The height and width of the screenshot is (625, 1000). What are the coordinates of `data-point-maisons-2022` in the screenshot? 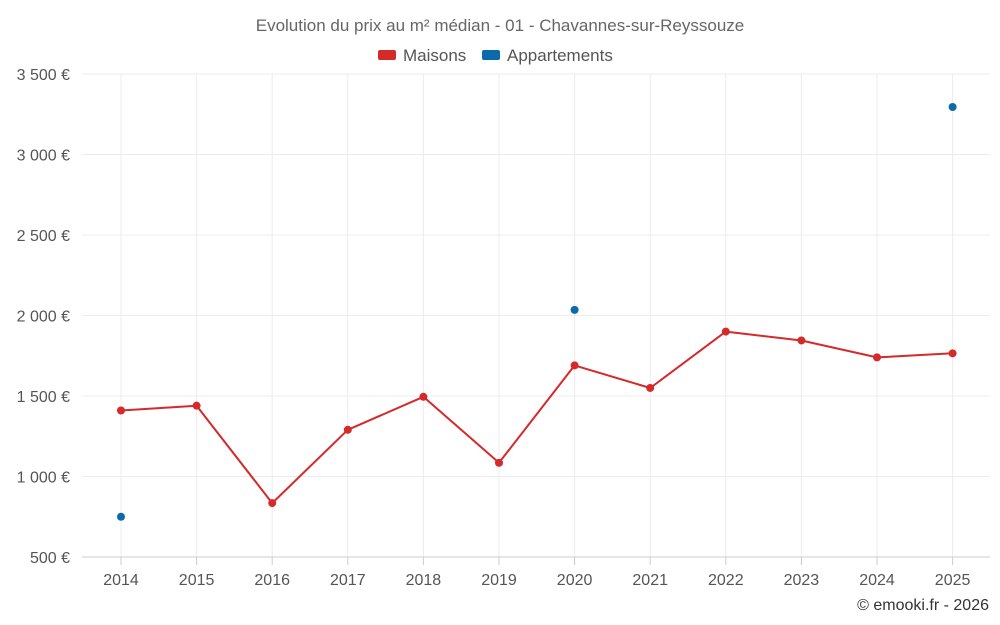 It's located at (725, 331).